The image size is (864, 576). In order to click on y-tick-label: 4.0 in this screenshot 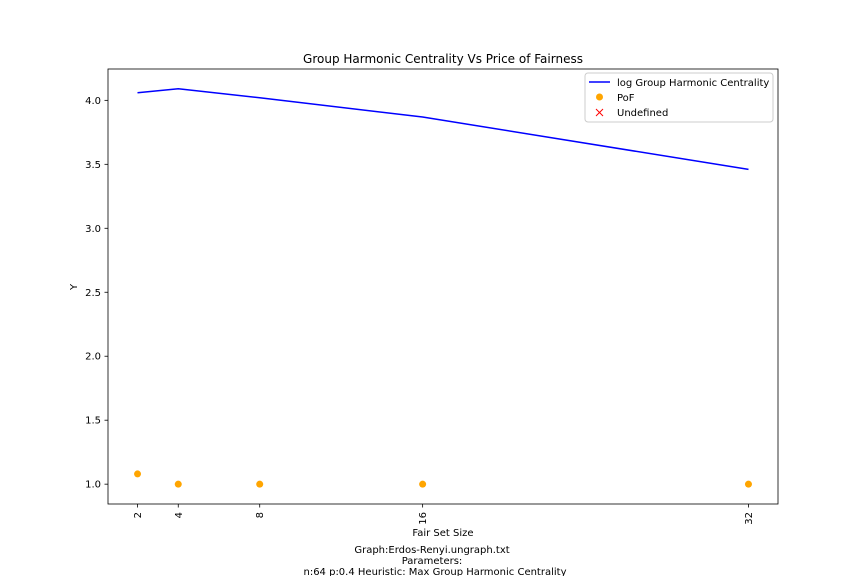, I will do `click(93, 101)`.